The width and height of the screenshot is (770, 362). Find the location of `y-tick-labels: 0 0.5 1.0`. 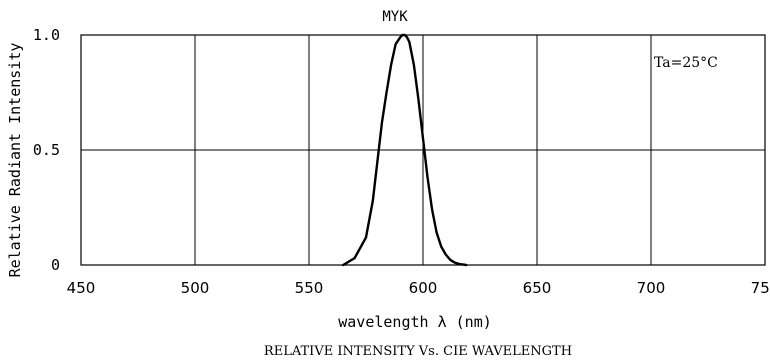

y-tick-labels: 0 0.5 1.0 is located at coordinates (46, 150).